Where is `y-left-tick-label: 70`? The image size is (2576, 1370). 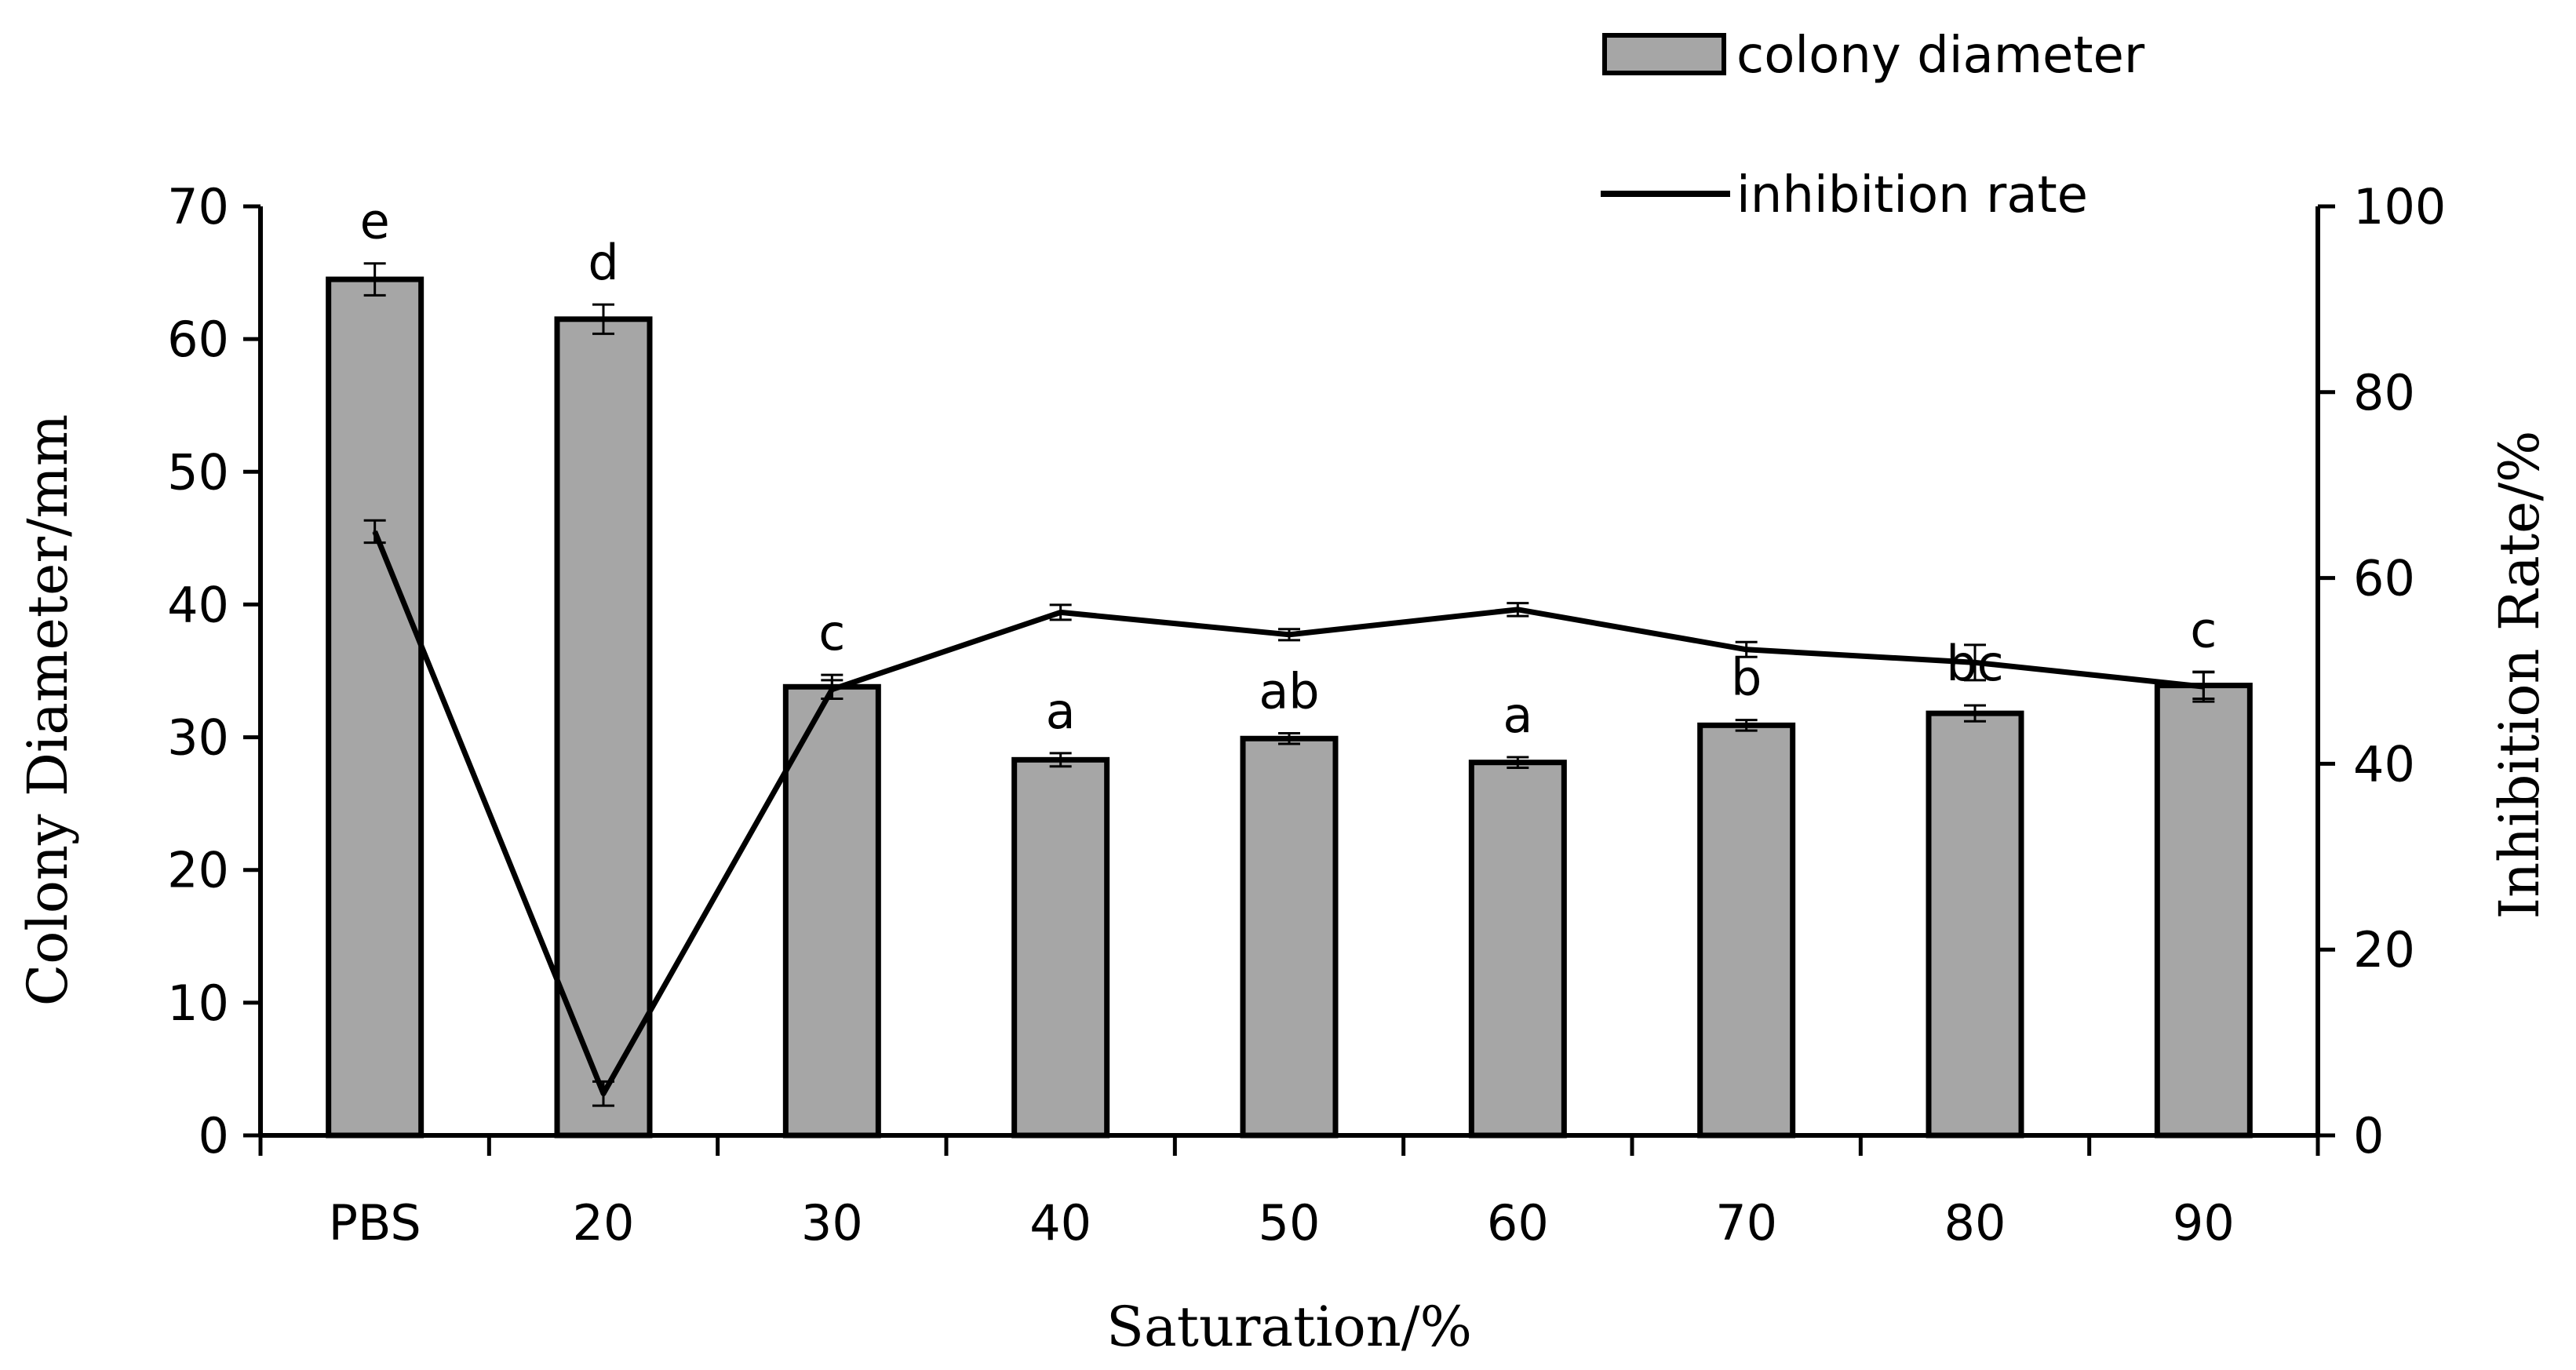
y-left-tick-label: 70 is located at coordinates (198, 206).